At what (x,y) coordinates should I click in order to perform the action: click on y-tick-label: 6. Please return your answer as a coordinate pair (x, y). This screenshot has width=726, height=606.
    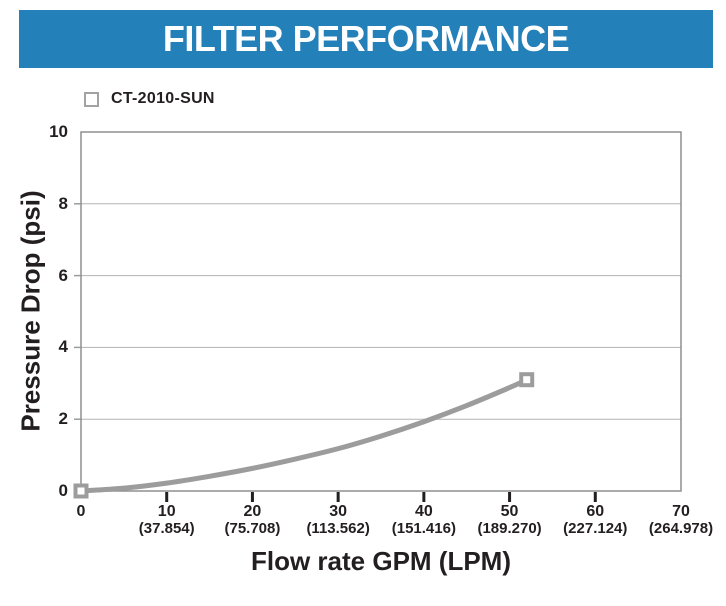
    Looking at the image, I should click on (63, 275).